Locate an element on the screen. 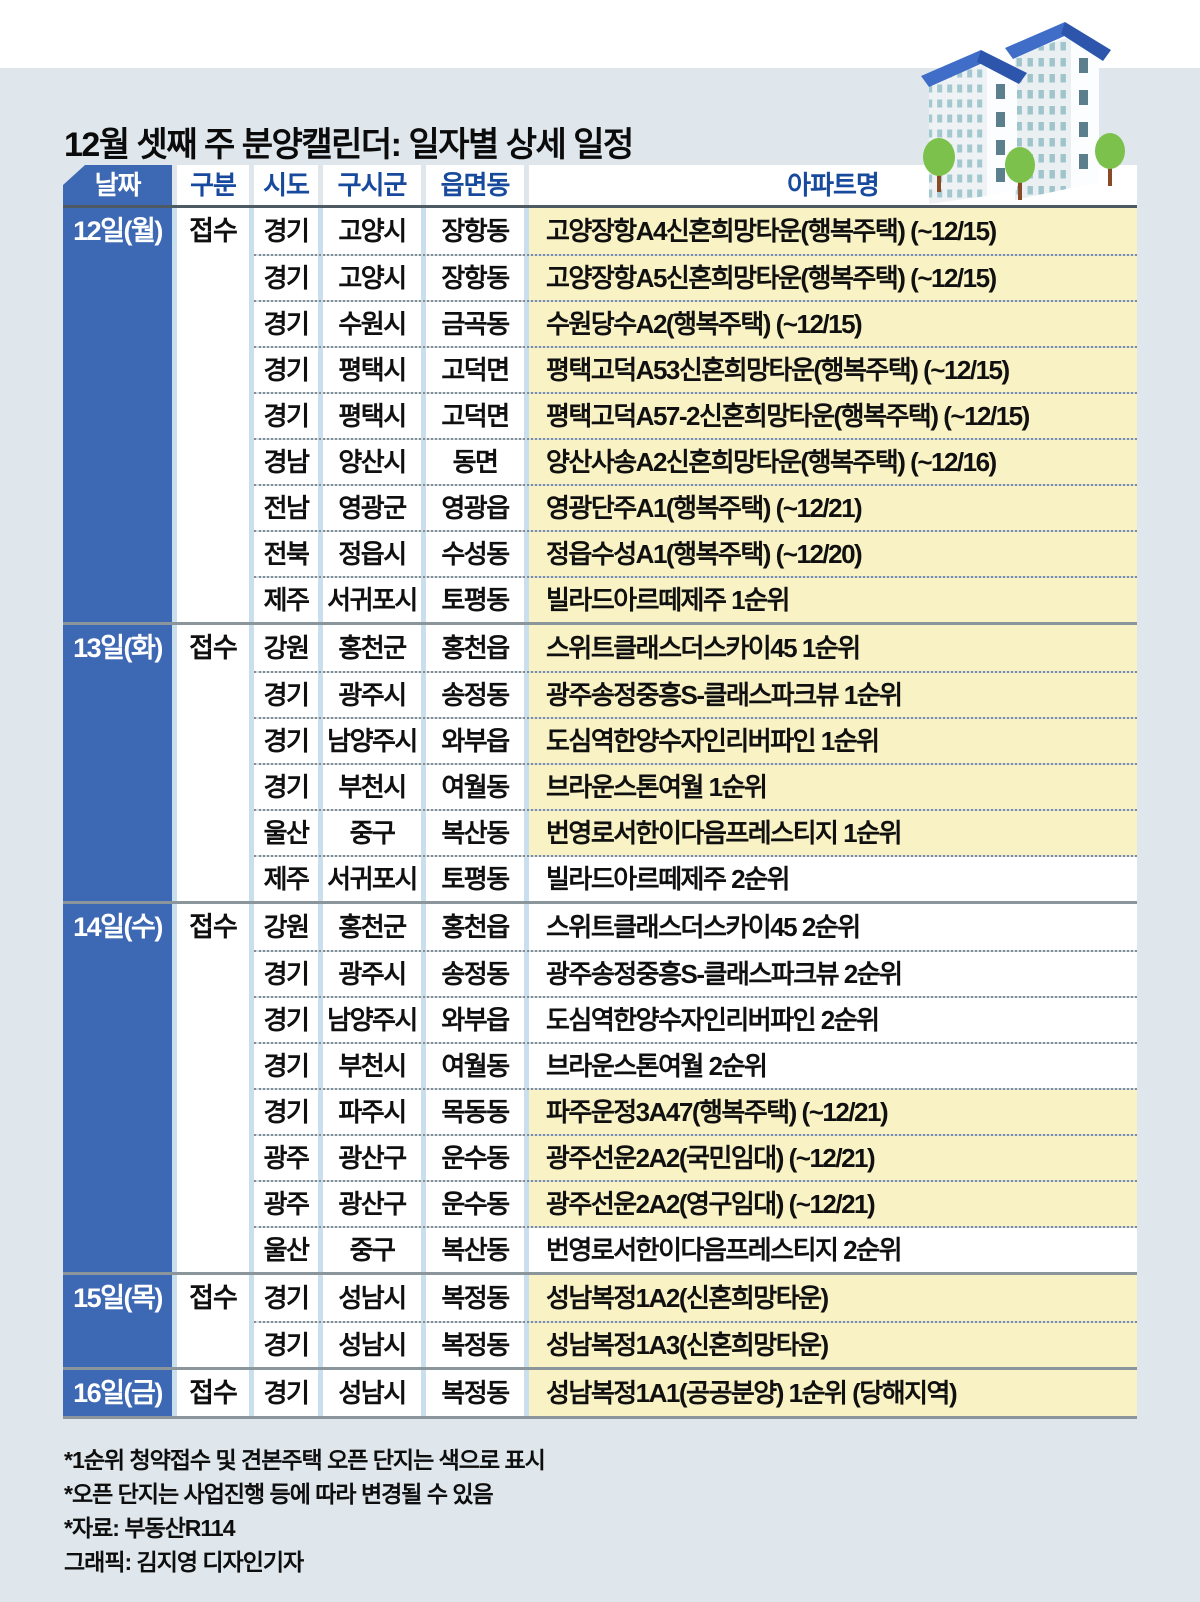 This screenshot has width=1200, height=1602. table-row: 강원 홍천군 홍천읍 스위트클래스더스카이45 2순위 is located at coordinates (695, 927).